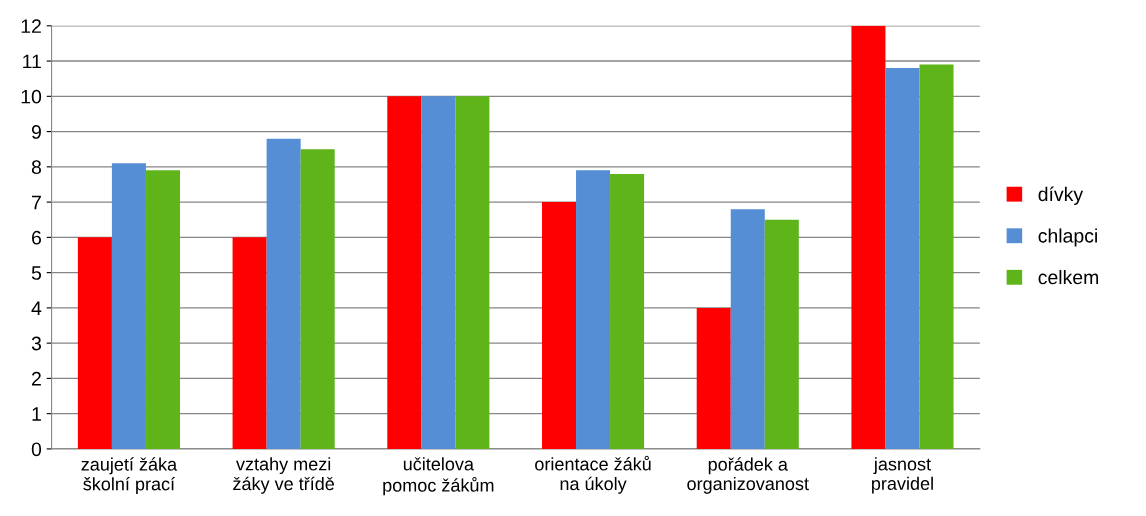  Describe the element at coordinates (129, 475) in the screenshot. I see `x-tick-label: zaujetí žáka školní prací` at that location.